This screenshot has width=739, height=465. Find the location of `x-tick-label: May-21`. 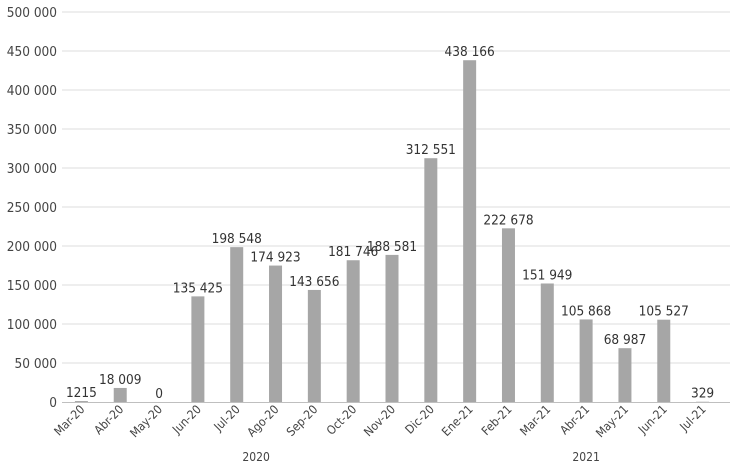

x-tick-label: May-21 is located at coordinates (612, 421).